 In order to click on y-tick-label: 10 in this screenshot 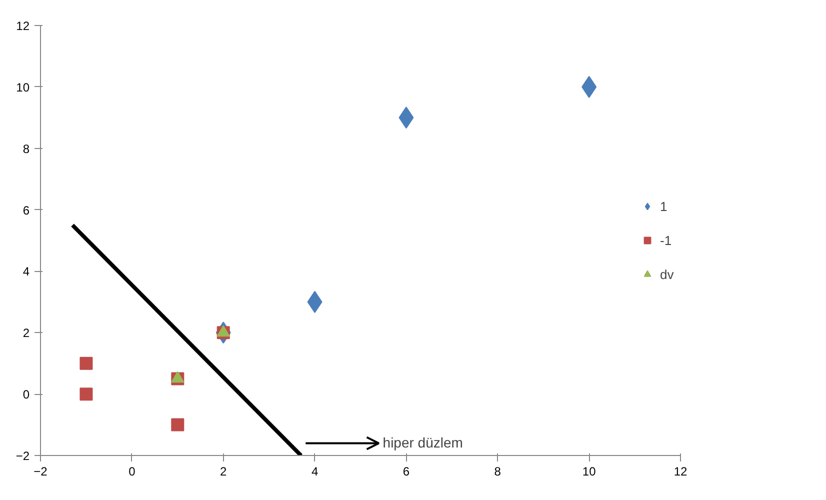, I will do `click(23, 87)`.